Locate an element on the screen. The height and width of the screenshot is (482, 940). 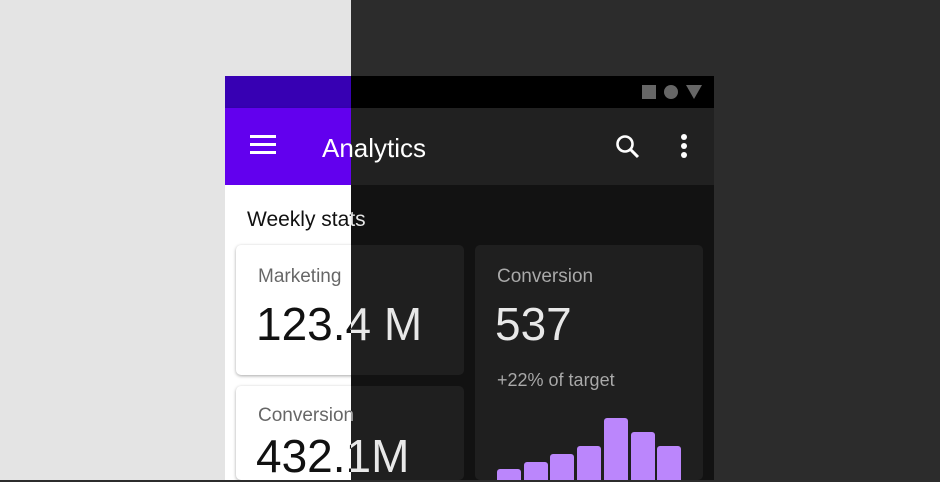
content is located at coordinates (288, 332).